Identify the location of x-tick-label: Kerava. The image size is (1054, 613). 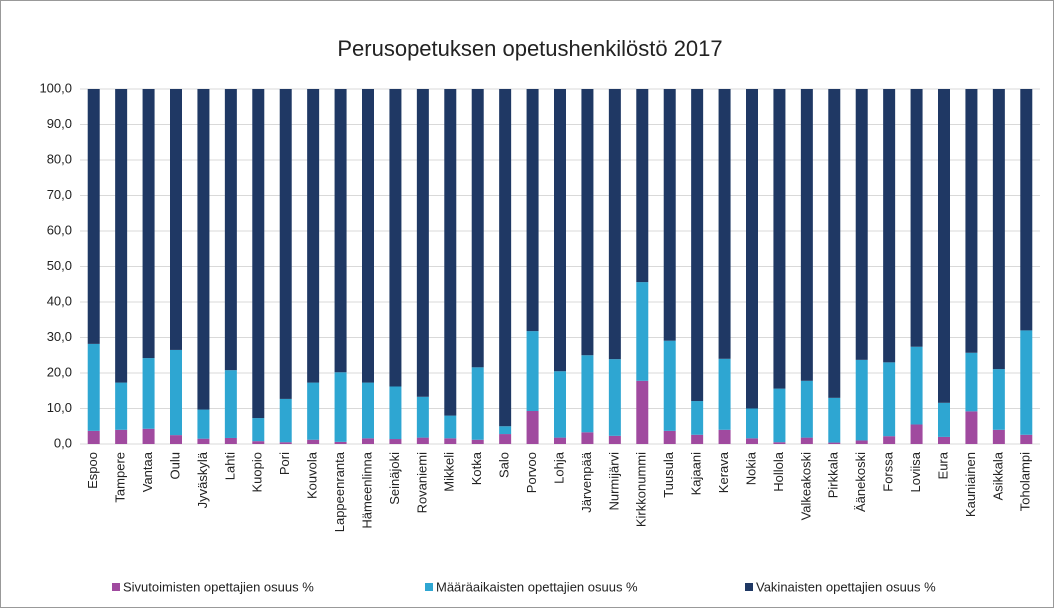
(723, 472).